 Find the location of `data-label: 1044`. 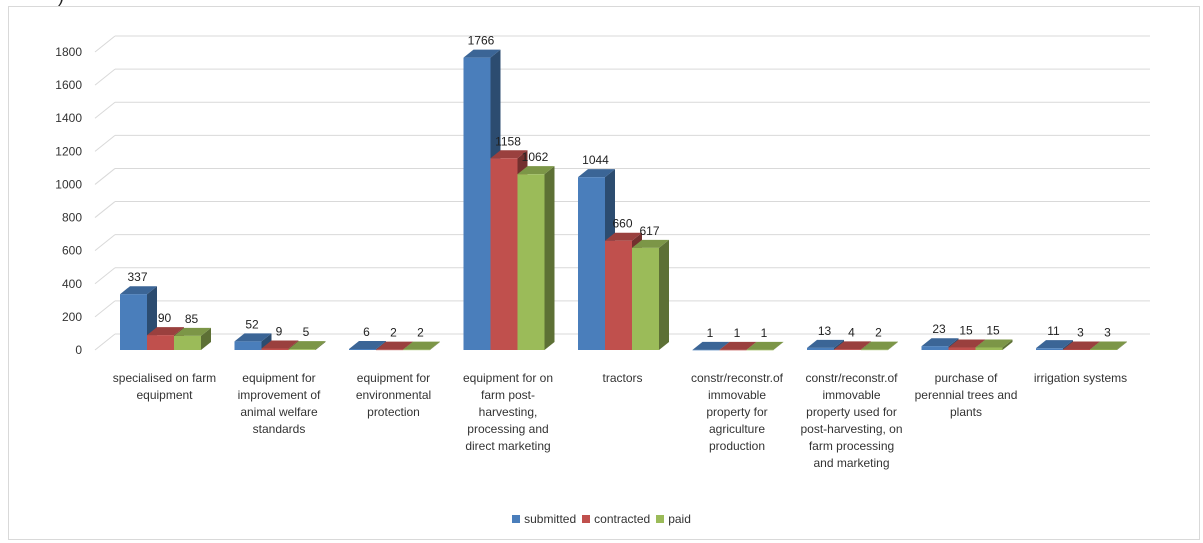

data-label: 1044 is located at coordinates (595, 160).